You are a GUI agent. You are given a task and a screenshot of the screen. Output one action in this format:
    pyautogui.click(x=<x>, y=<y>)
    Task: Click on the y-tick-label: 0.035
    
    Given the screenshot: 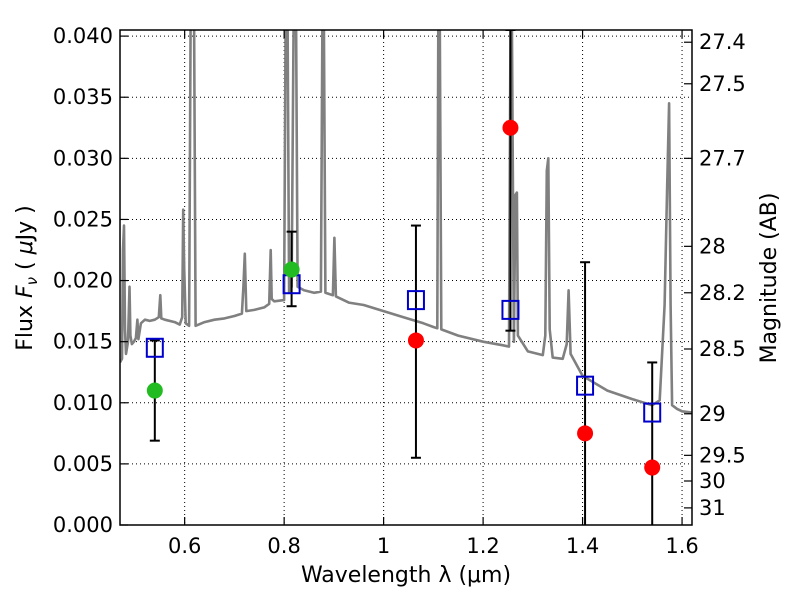 What is the action you would take?
    pyautogui.click(x=83, y=97)
    